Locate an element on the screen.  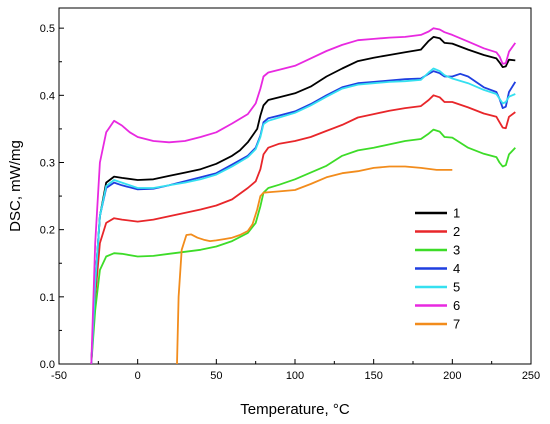
y-axis-title: DSC, mW/mg is located at coordinates (15, 186).